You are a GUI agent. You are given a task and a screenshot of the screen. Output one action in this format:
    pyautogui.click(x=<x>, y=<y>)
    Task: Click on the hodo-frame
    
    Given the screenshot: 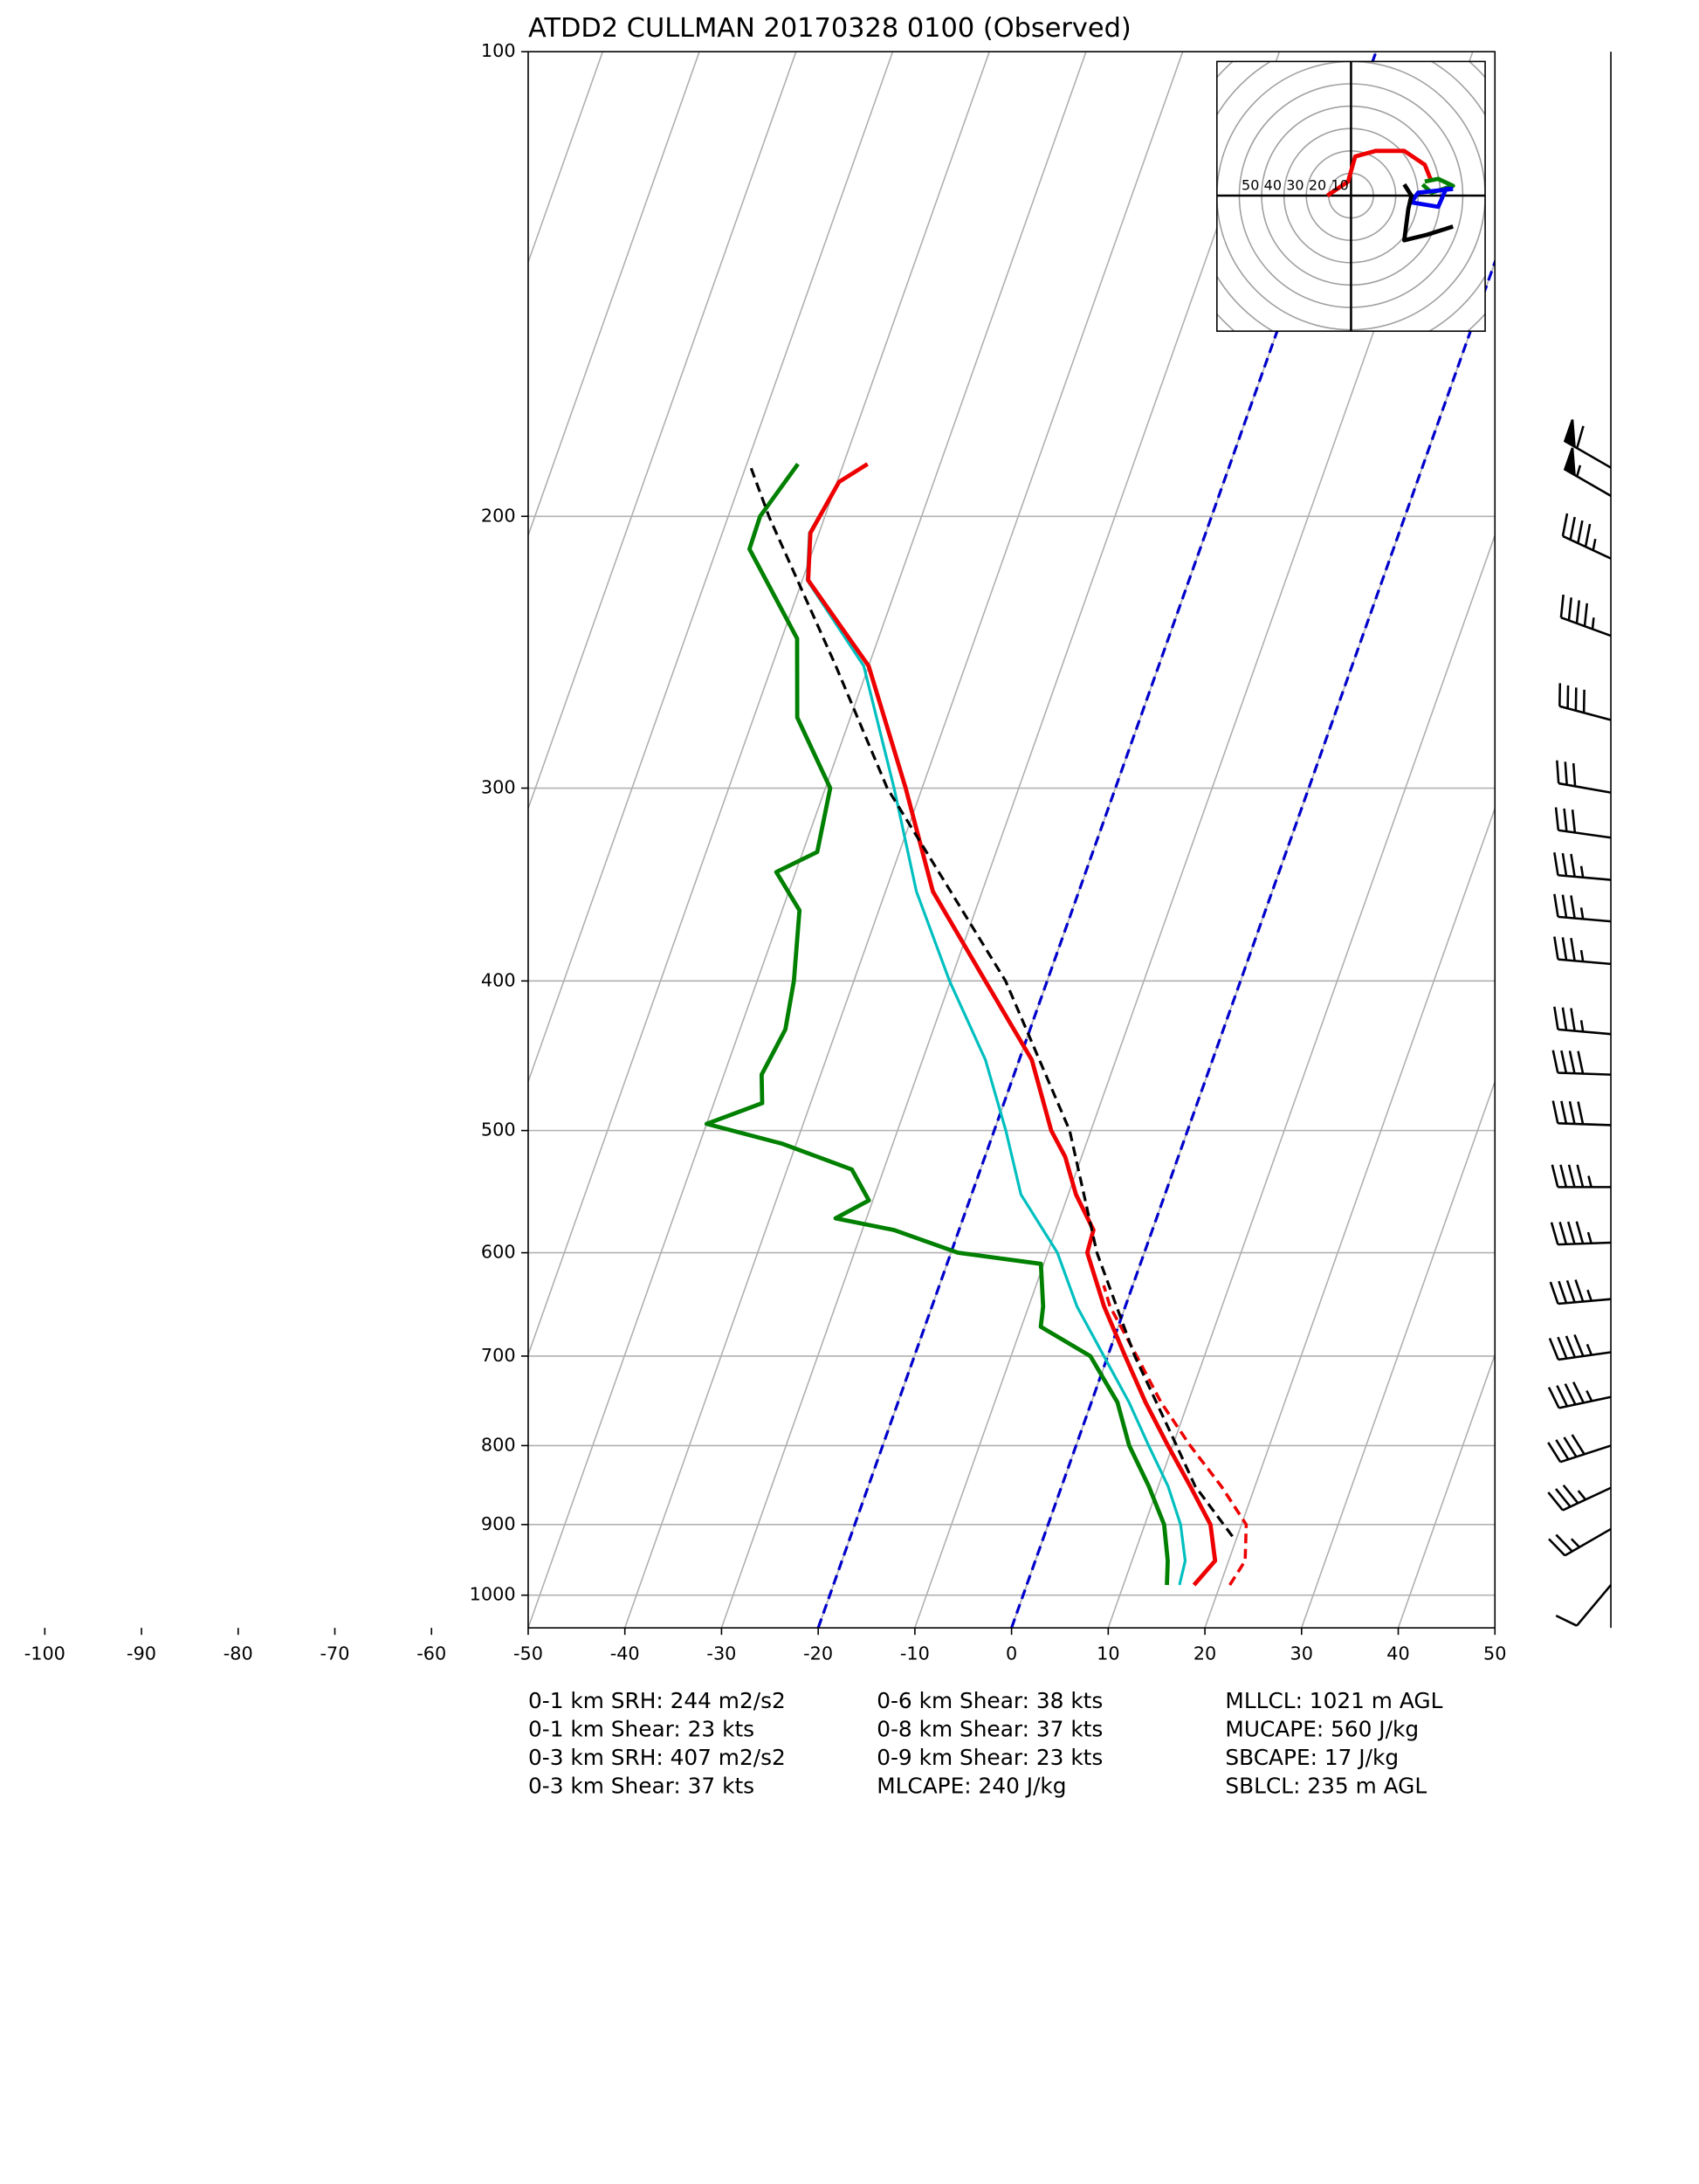 What is the action you would take?
    pyautogui.click(x=1351, y=196)
    